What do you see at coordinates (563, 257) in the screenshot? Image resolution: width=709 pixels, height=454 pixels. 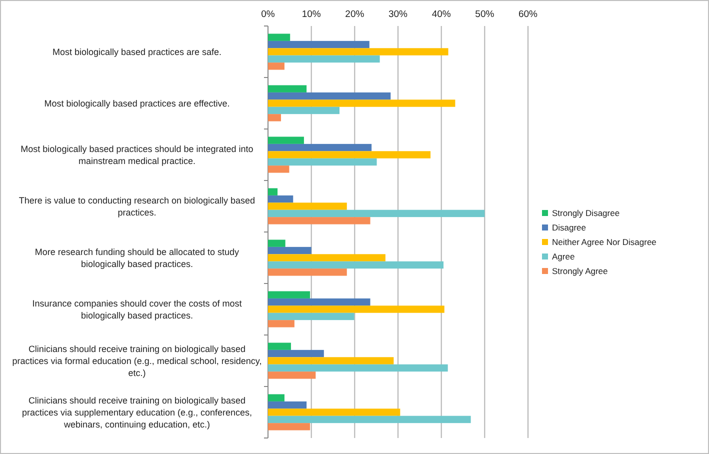 I see `legend-label: Agree` at bounding box center [563, 257].